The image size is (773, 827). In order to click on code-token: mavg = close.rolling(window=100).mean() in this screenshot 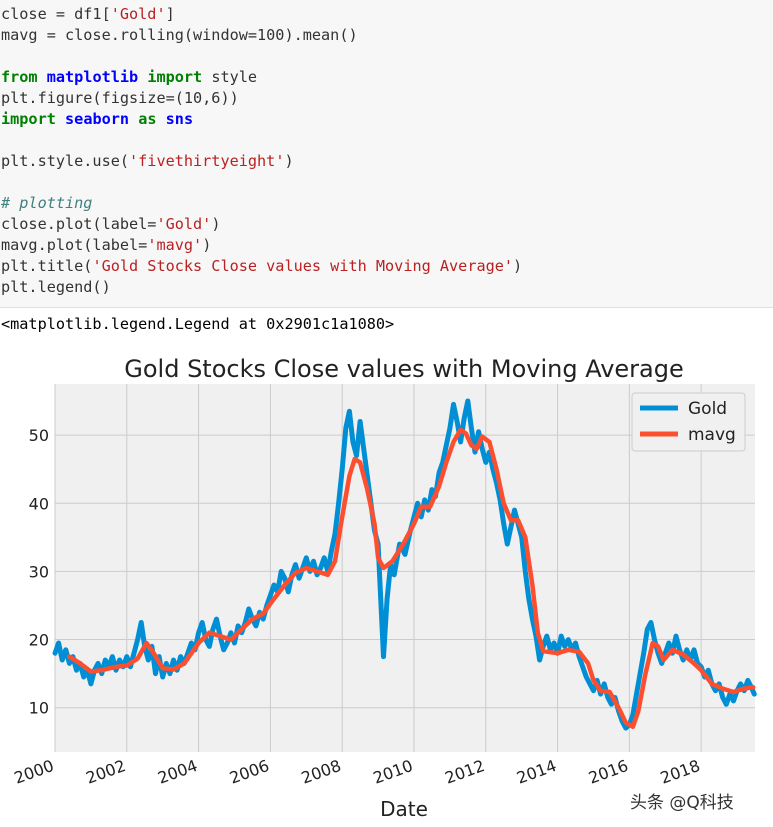, I will do `click(179, 35)`.